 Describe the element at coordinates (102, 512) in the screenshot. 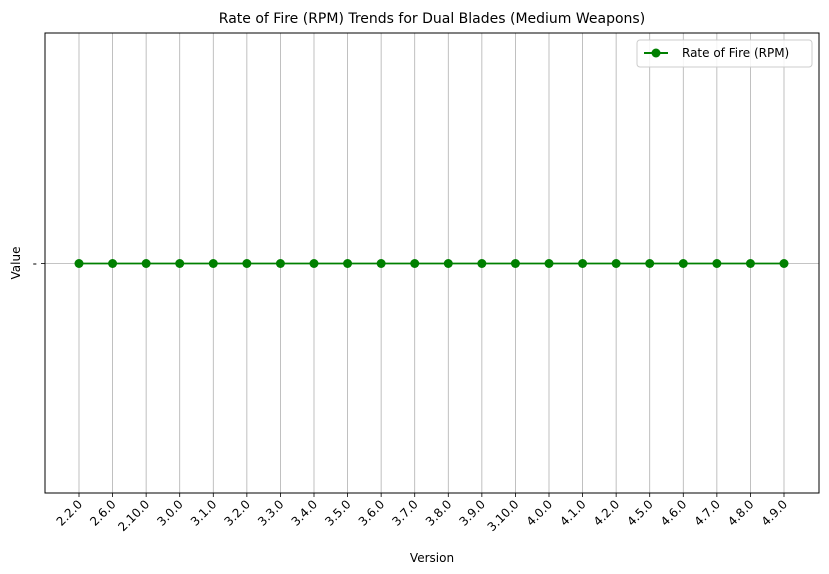

I see `x-tick-label: 2.6.0` at that location.